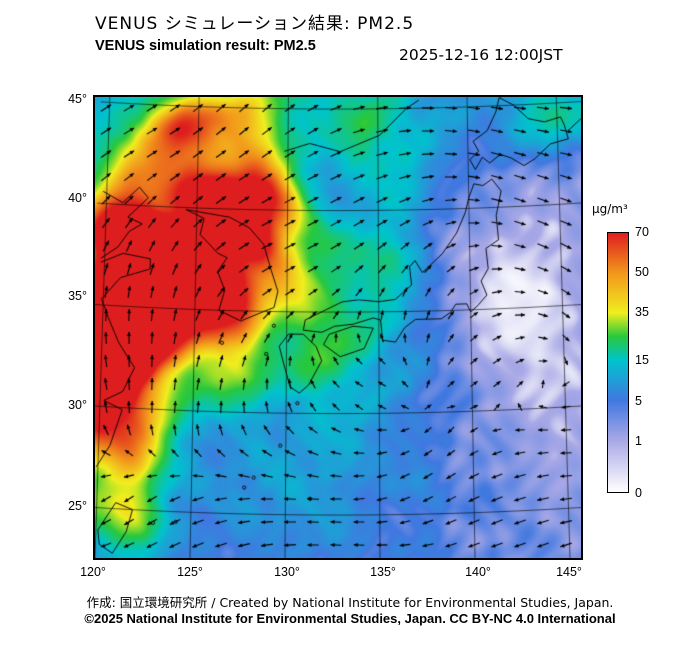 The height and width of the screenshot is (649, 700). What do you see at coordinates (642, 312) in the screenshot?
I see `colorbar-tick-label: 35` at bounding box center [642, 312].